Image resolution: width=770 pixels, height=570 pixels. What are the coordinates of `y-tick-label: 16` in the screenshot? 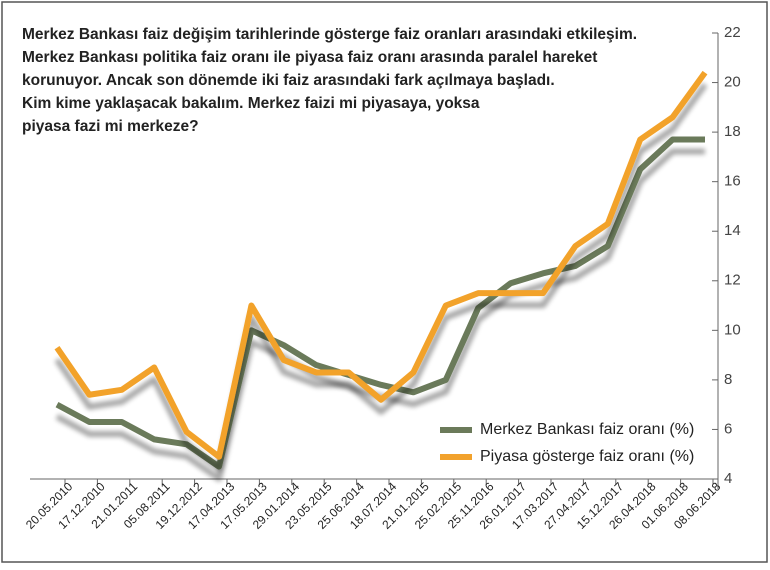 It's located at (732, 181).